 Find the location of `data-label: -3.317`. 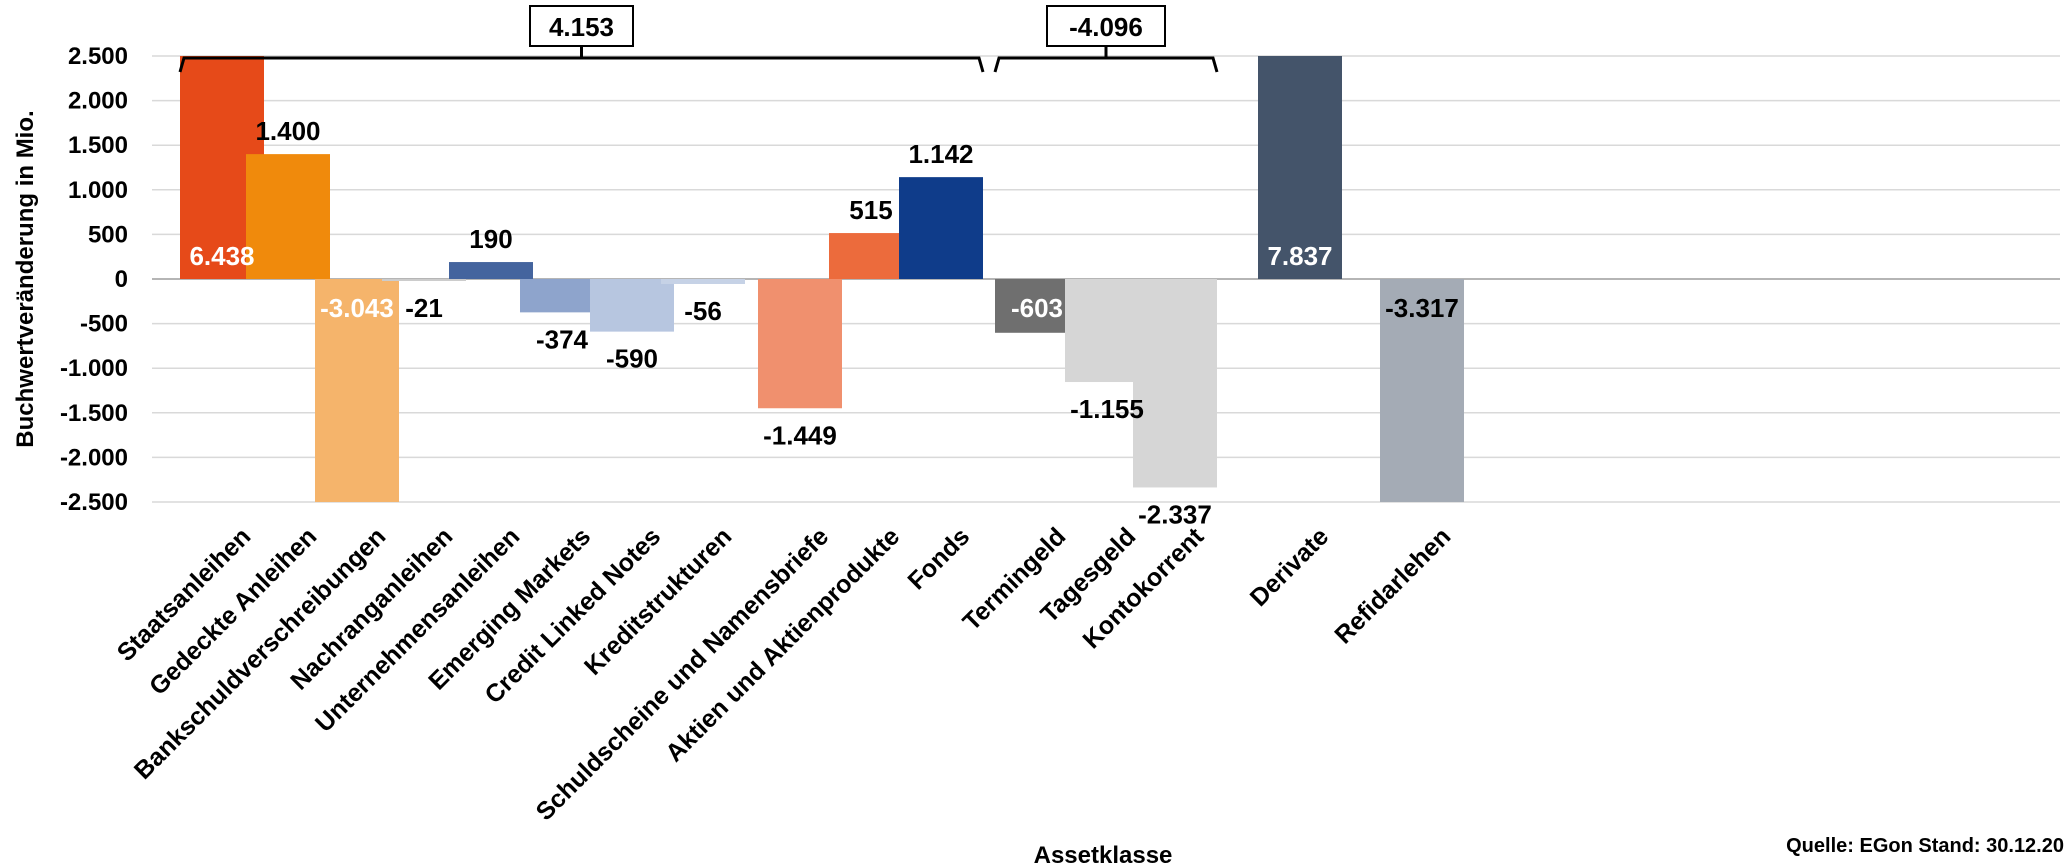

data-label: -3.317 is located at coordinates (1422, 308).